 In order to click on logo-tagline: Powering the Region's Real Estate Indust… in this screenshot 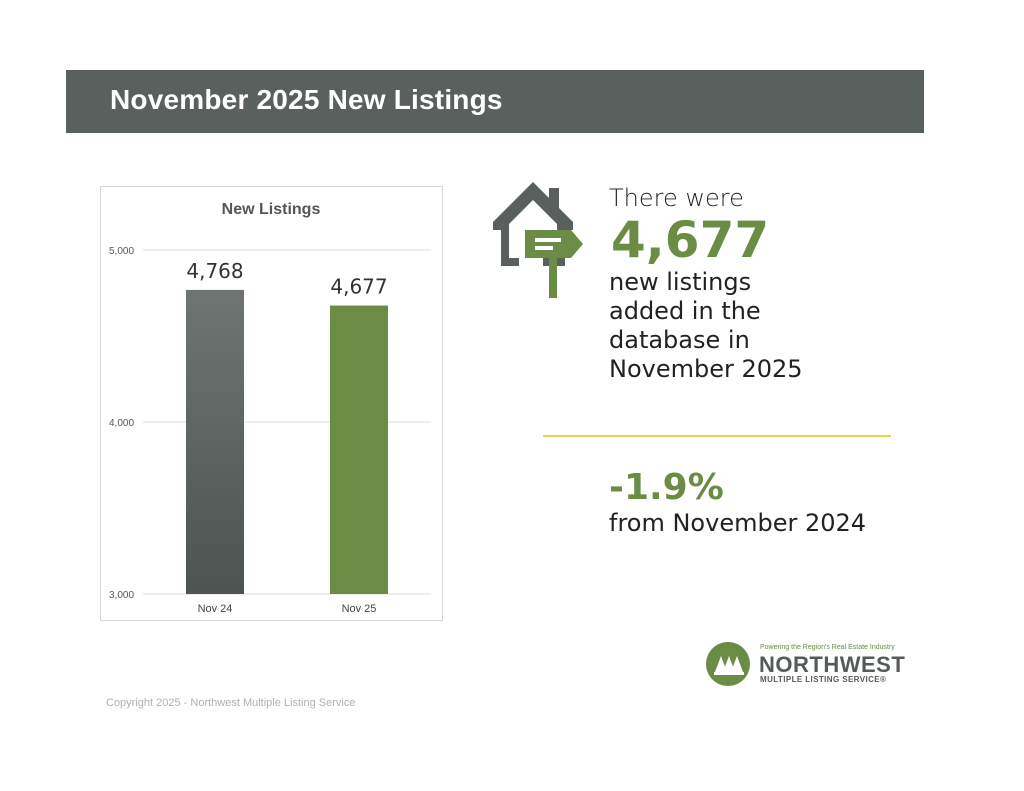, I will do `click(827, 647)`.